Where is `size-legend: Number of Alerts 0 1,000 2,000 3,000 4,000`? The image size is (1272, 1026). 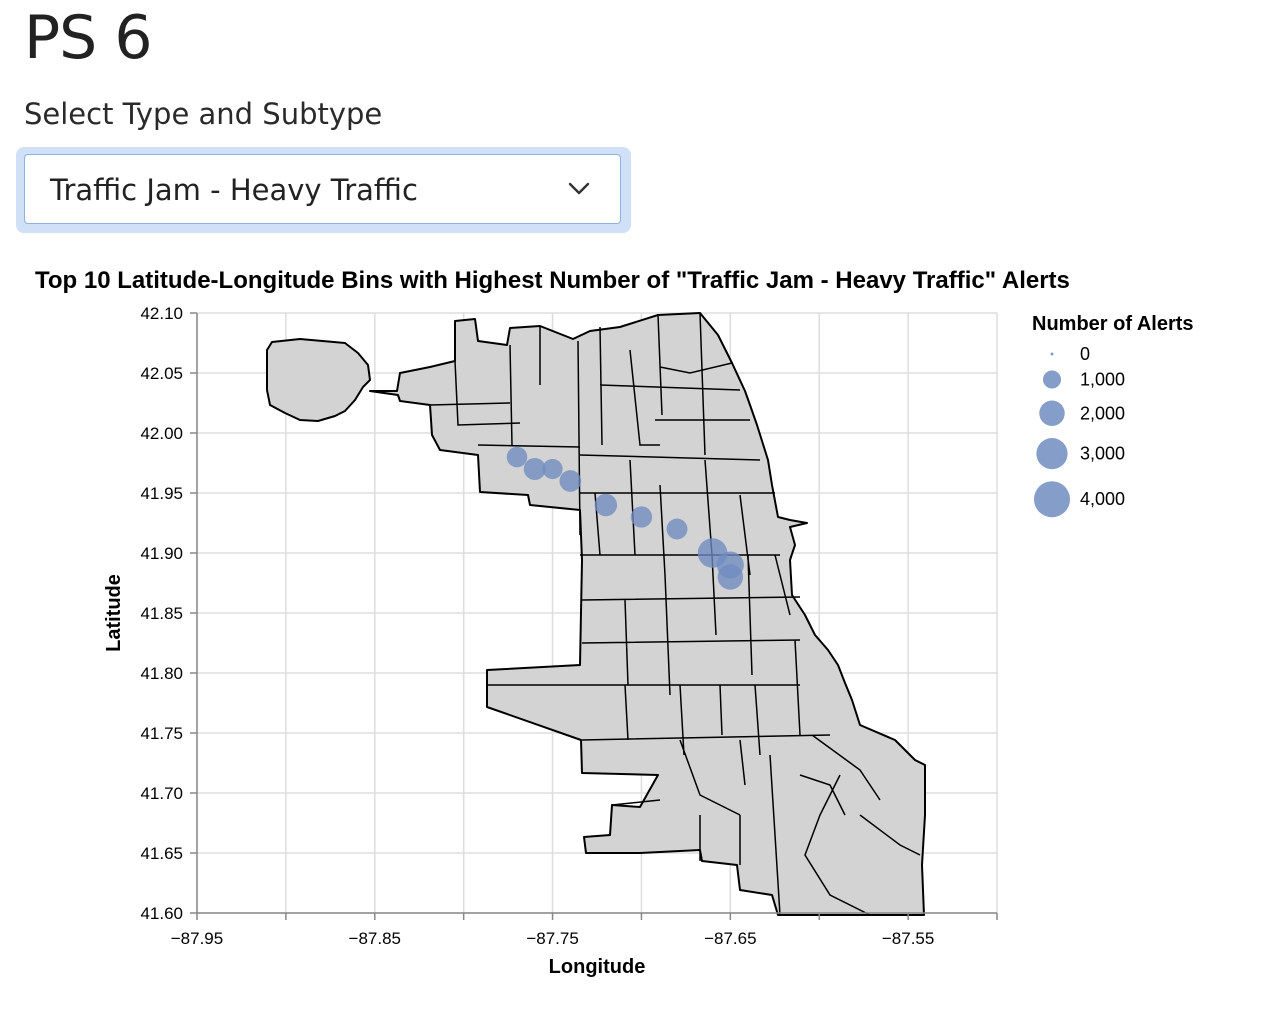
size-legend: Number of Alerts 0 1,000 2,000 3,000 4,000 is located at coordinates (1113, 415).